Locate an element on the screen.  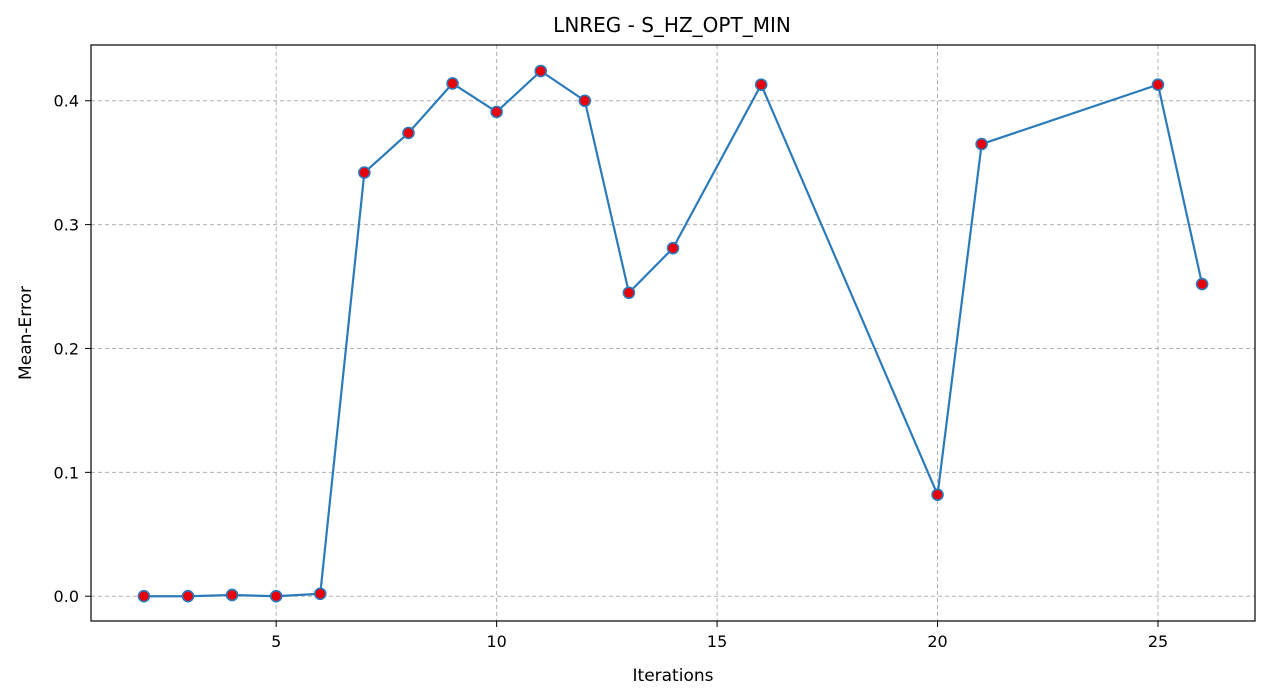
x-axis-label: Iterations is located at coordinates (673, 676).